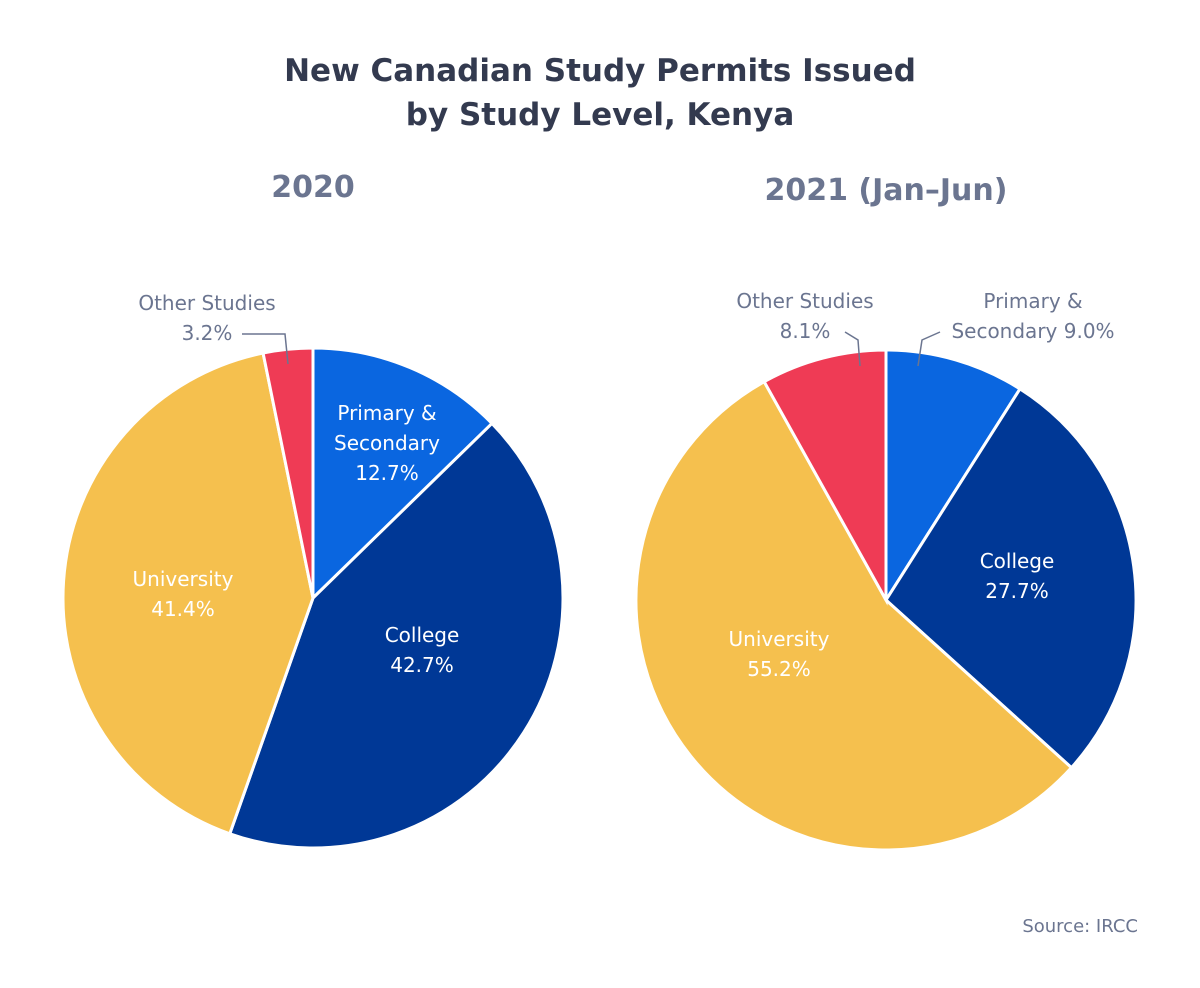 Image resolution: width=1200 pixels, height=988 pixels. What do you see at coordinates (422, 665) in the screenshot?
I see `value-label: 42.7%` at bounding box center [422, 665].